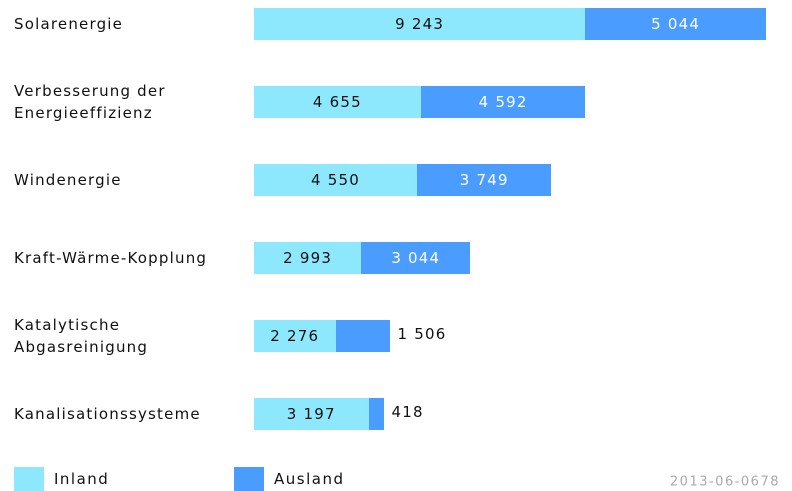 The image size is (792, 491). I want to click on value-label: 3 197, so click(311, 414).